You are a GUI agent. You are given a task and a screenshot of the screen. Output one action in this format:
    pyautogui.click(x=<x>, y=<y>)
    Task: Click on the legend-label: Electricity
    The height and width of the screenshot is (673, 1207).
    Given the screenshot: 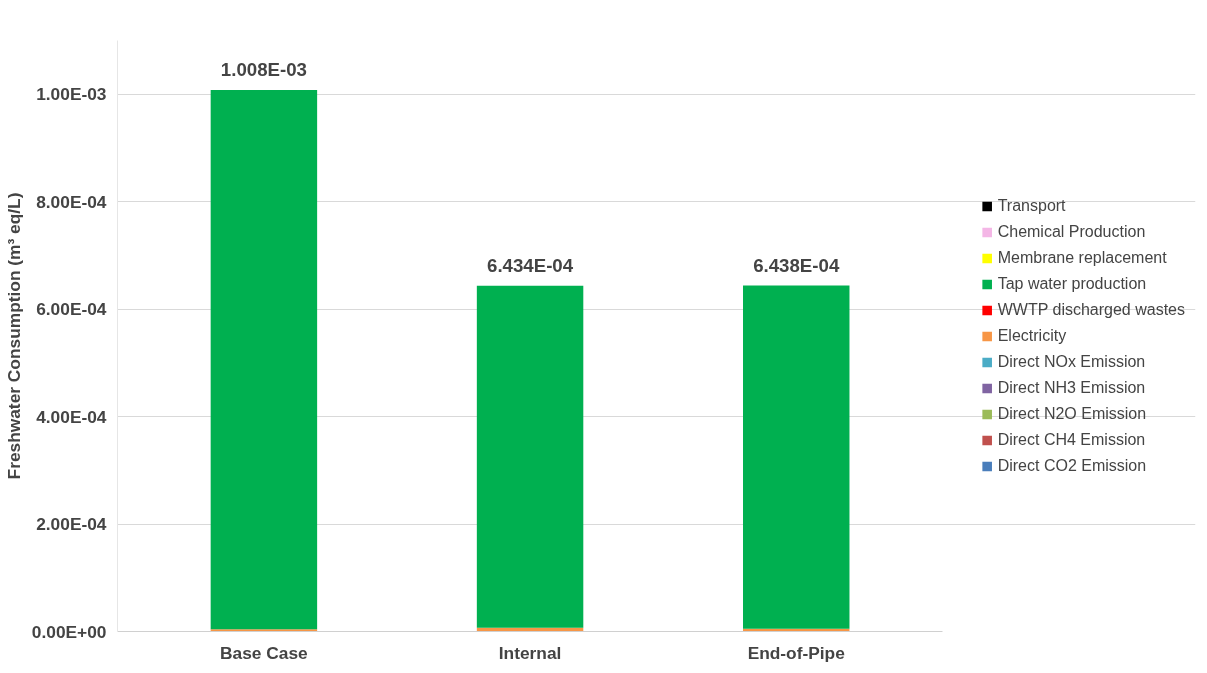 What is the action you would take?
    pyautogui.click(x=1032, y=335)
    